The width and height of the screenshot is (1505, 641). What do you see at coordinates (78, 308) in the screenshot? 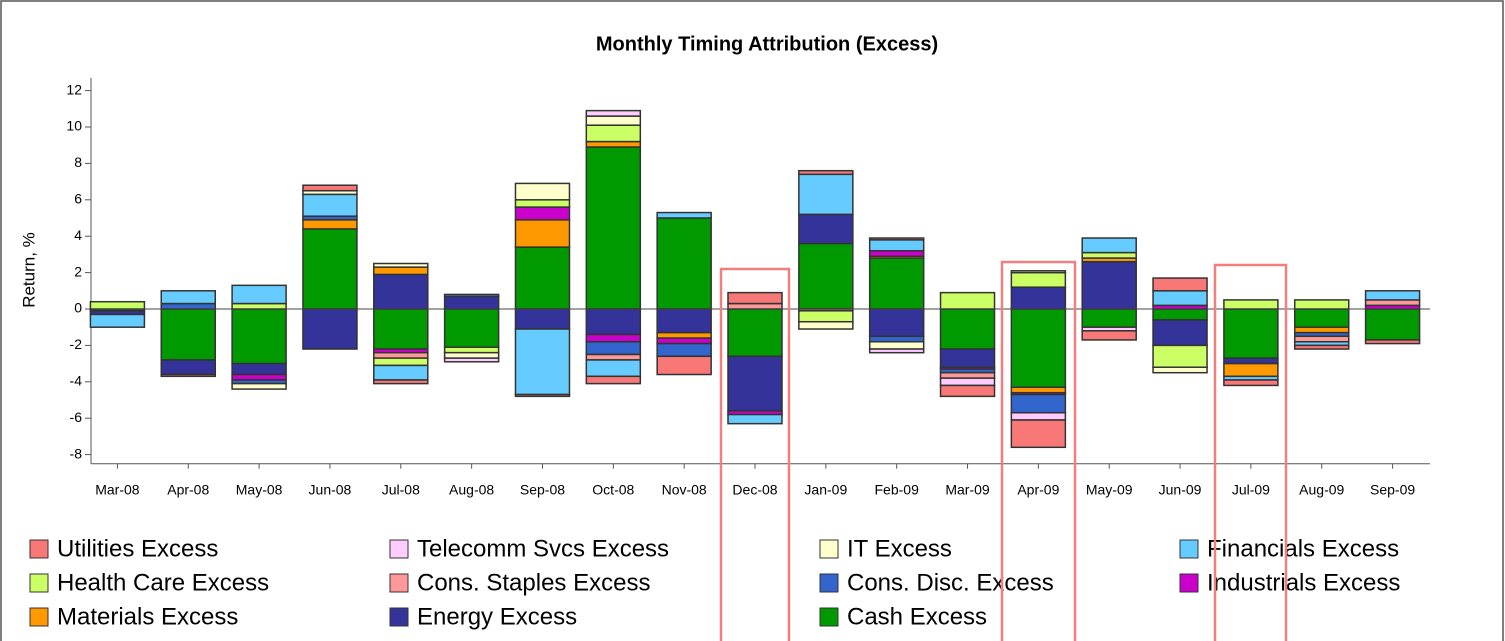
I see `y-tick-label: 0` at bounding box center [78, 308].